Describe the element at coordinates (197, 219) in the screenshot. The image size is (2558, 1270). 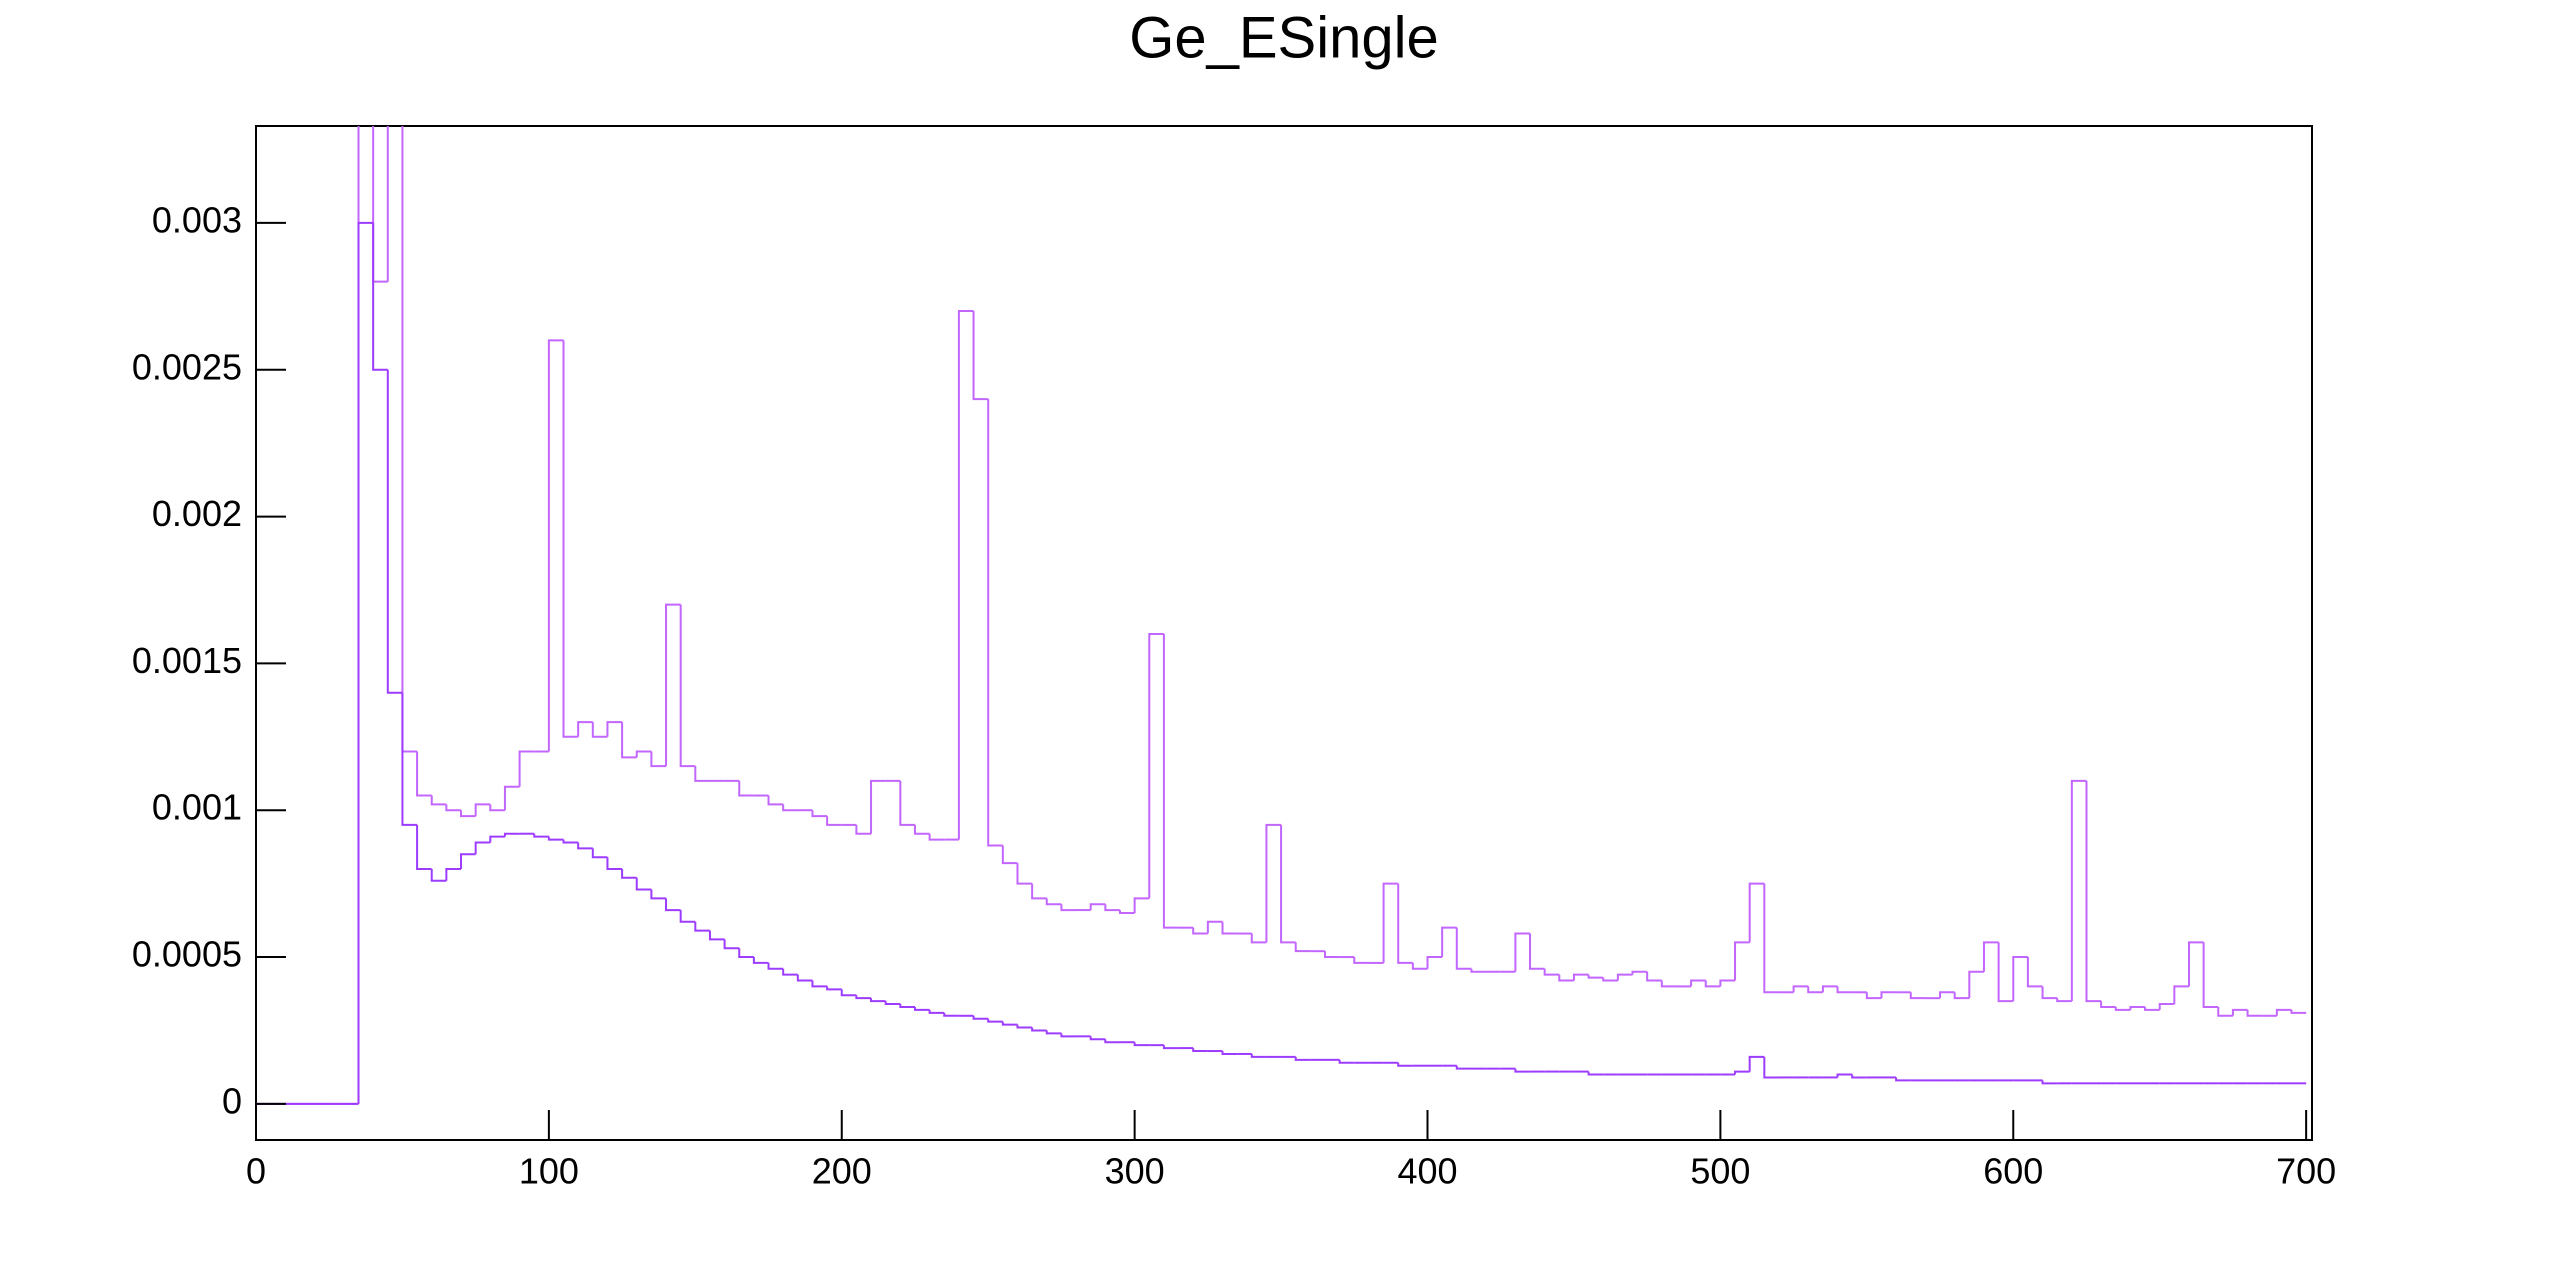
I see `y-tick-label: 0.003` at that location.